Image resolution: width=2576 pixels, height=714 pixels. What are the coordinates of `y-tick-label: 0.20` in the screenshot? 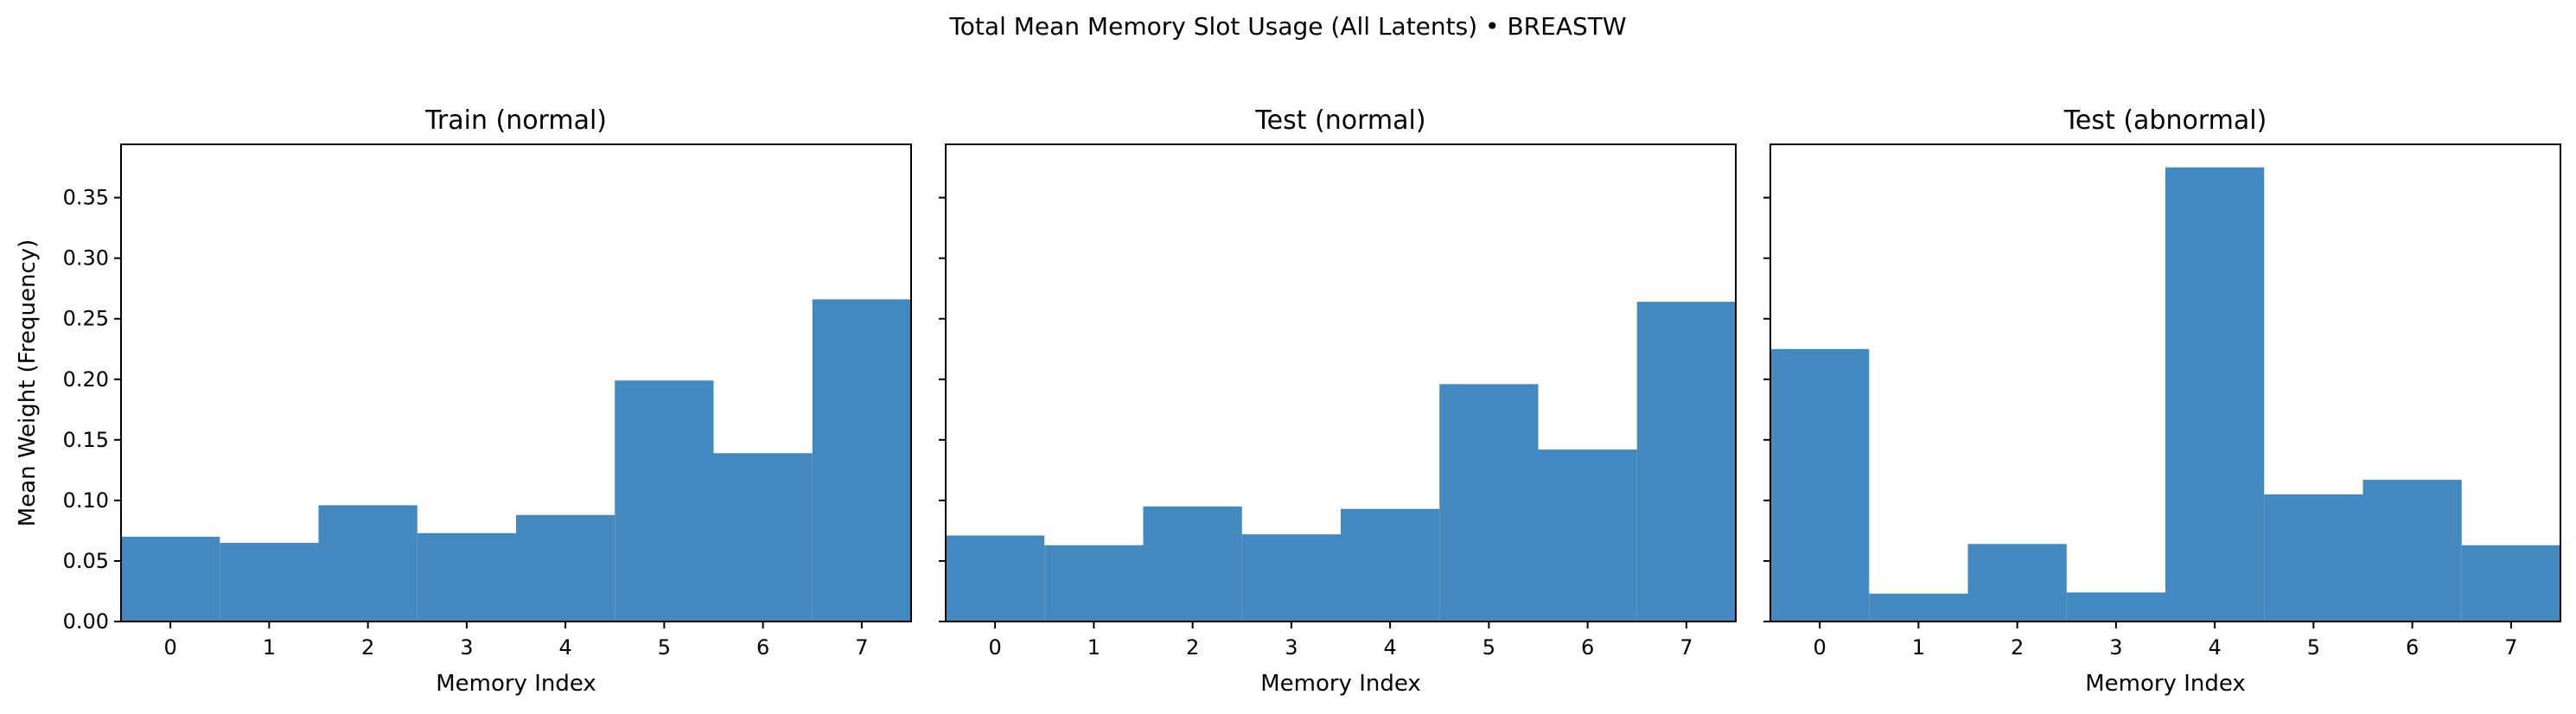 It's located at (86, 380).